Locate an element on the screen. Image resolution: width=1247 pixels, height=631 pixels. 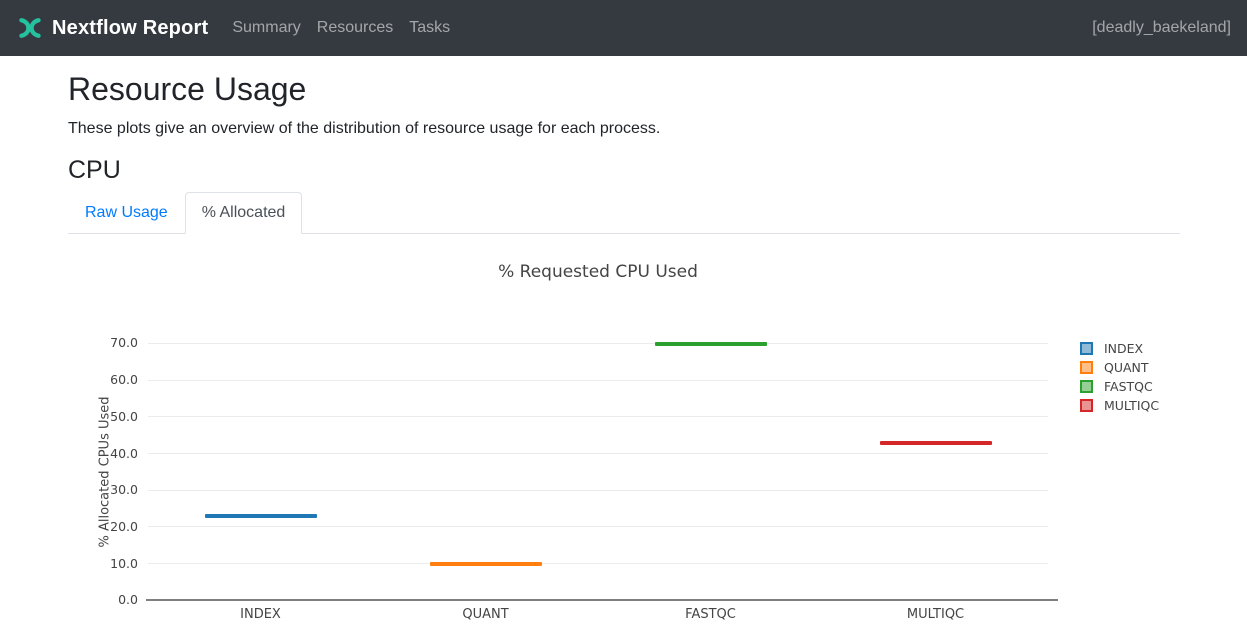
nav-item-summary: Summary is located at coordinates (266, 27).